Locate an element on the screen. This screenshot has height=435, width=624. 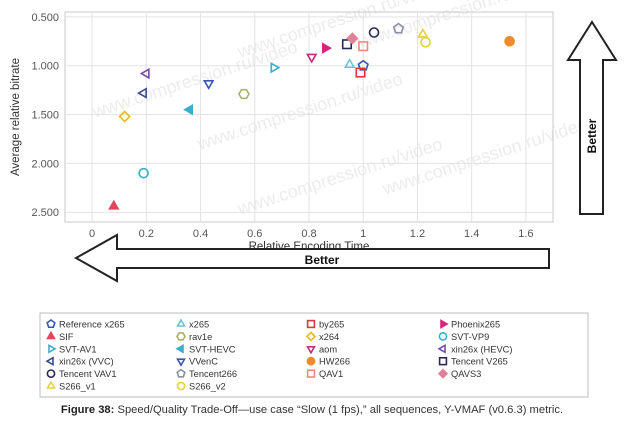
y-tick-label: 1.500 is located at coordinates (45, 116).